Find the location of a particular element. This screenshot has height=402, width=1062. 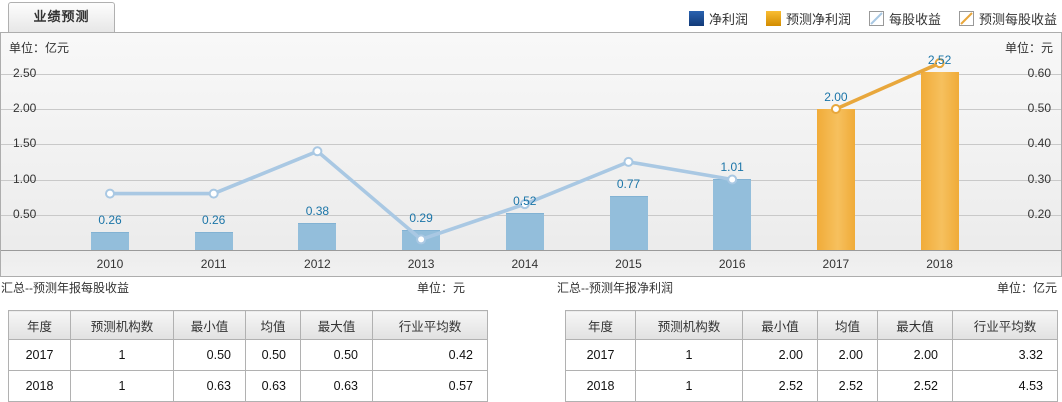

legend-item-2: 每股收益 is located at coordinates (904, 18).